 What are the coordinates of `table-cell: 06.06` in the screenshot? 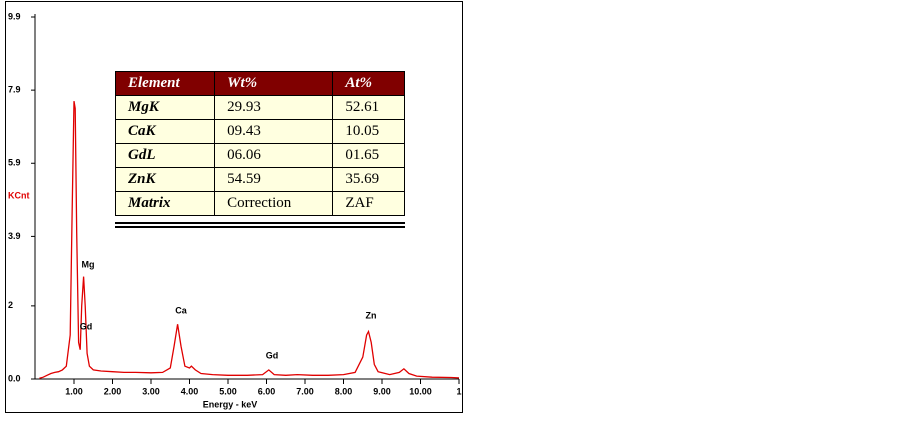 It's located at (274, 155).